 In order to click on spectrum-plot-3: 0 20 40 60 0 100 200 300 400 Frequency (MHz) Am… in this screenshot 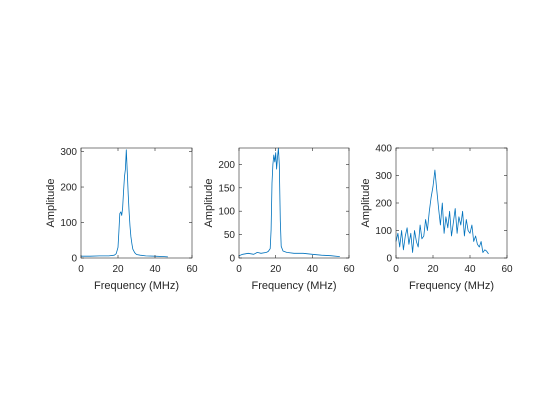, I will do `click(436, 218)`.